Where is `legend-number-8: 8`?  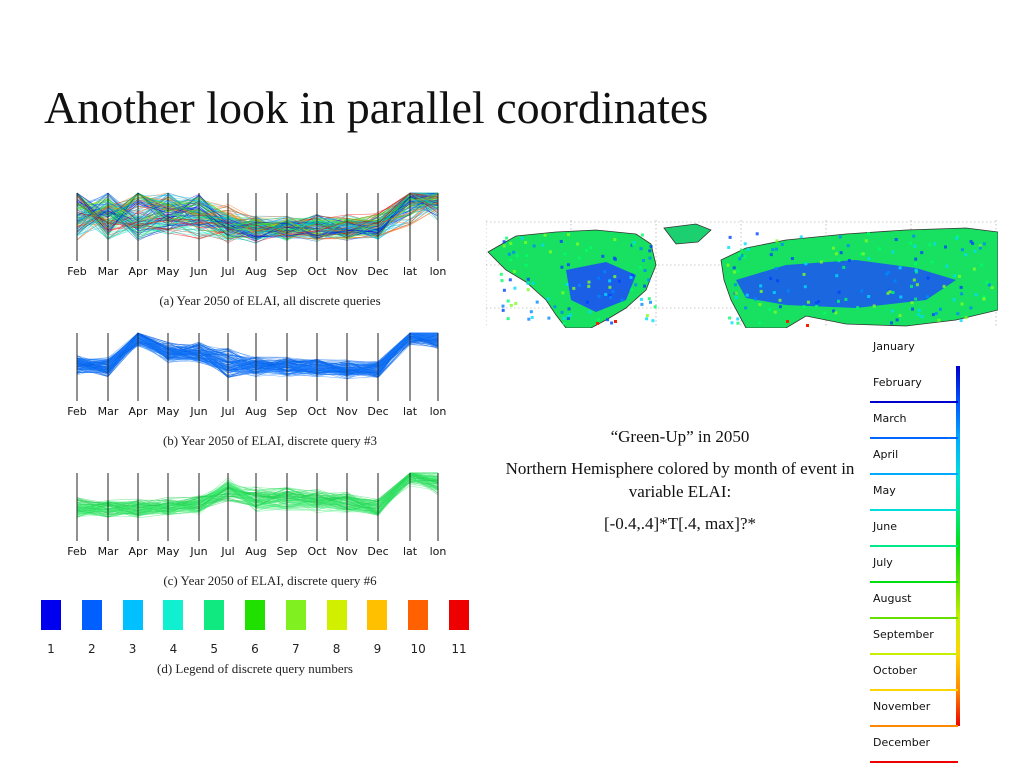 legend-number-8: 8 is located at coordinates (336, 649).